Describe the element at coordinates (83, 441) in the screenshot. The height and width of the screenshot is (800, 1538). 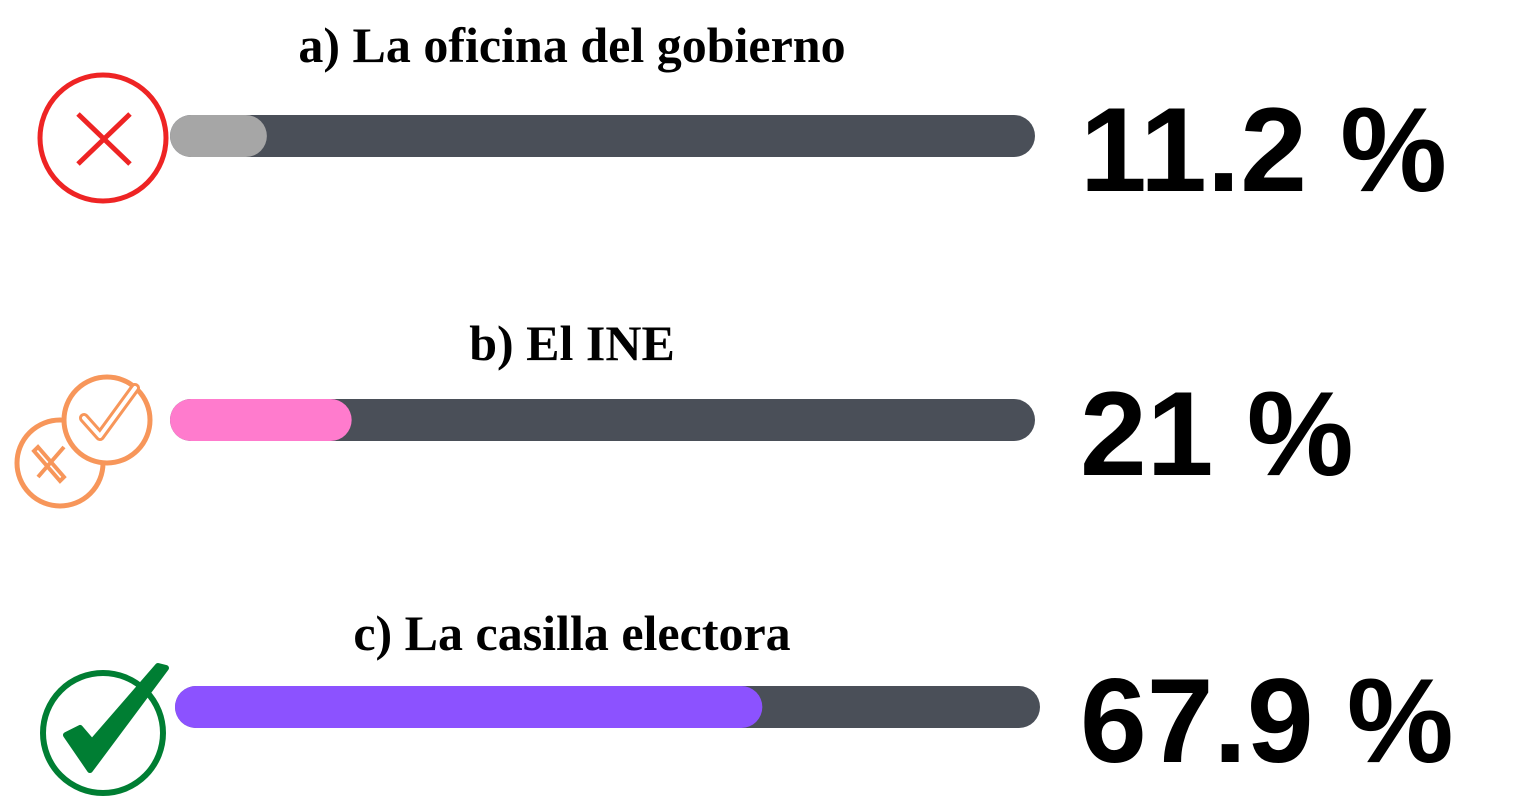
I see `icon-mixed` at that location.